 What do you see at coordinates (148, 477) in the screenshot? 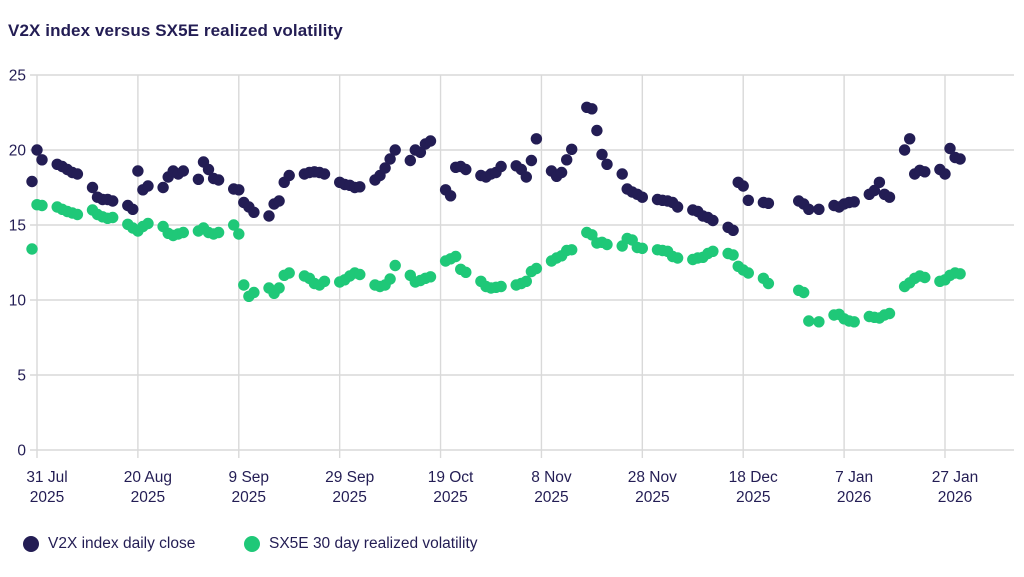
I see `x-tick-label: 20 Aug` at bounding box center [148, 477].